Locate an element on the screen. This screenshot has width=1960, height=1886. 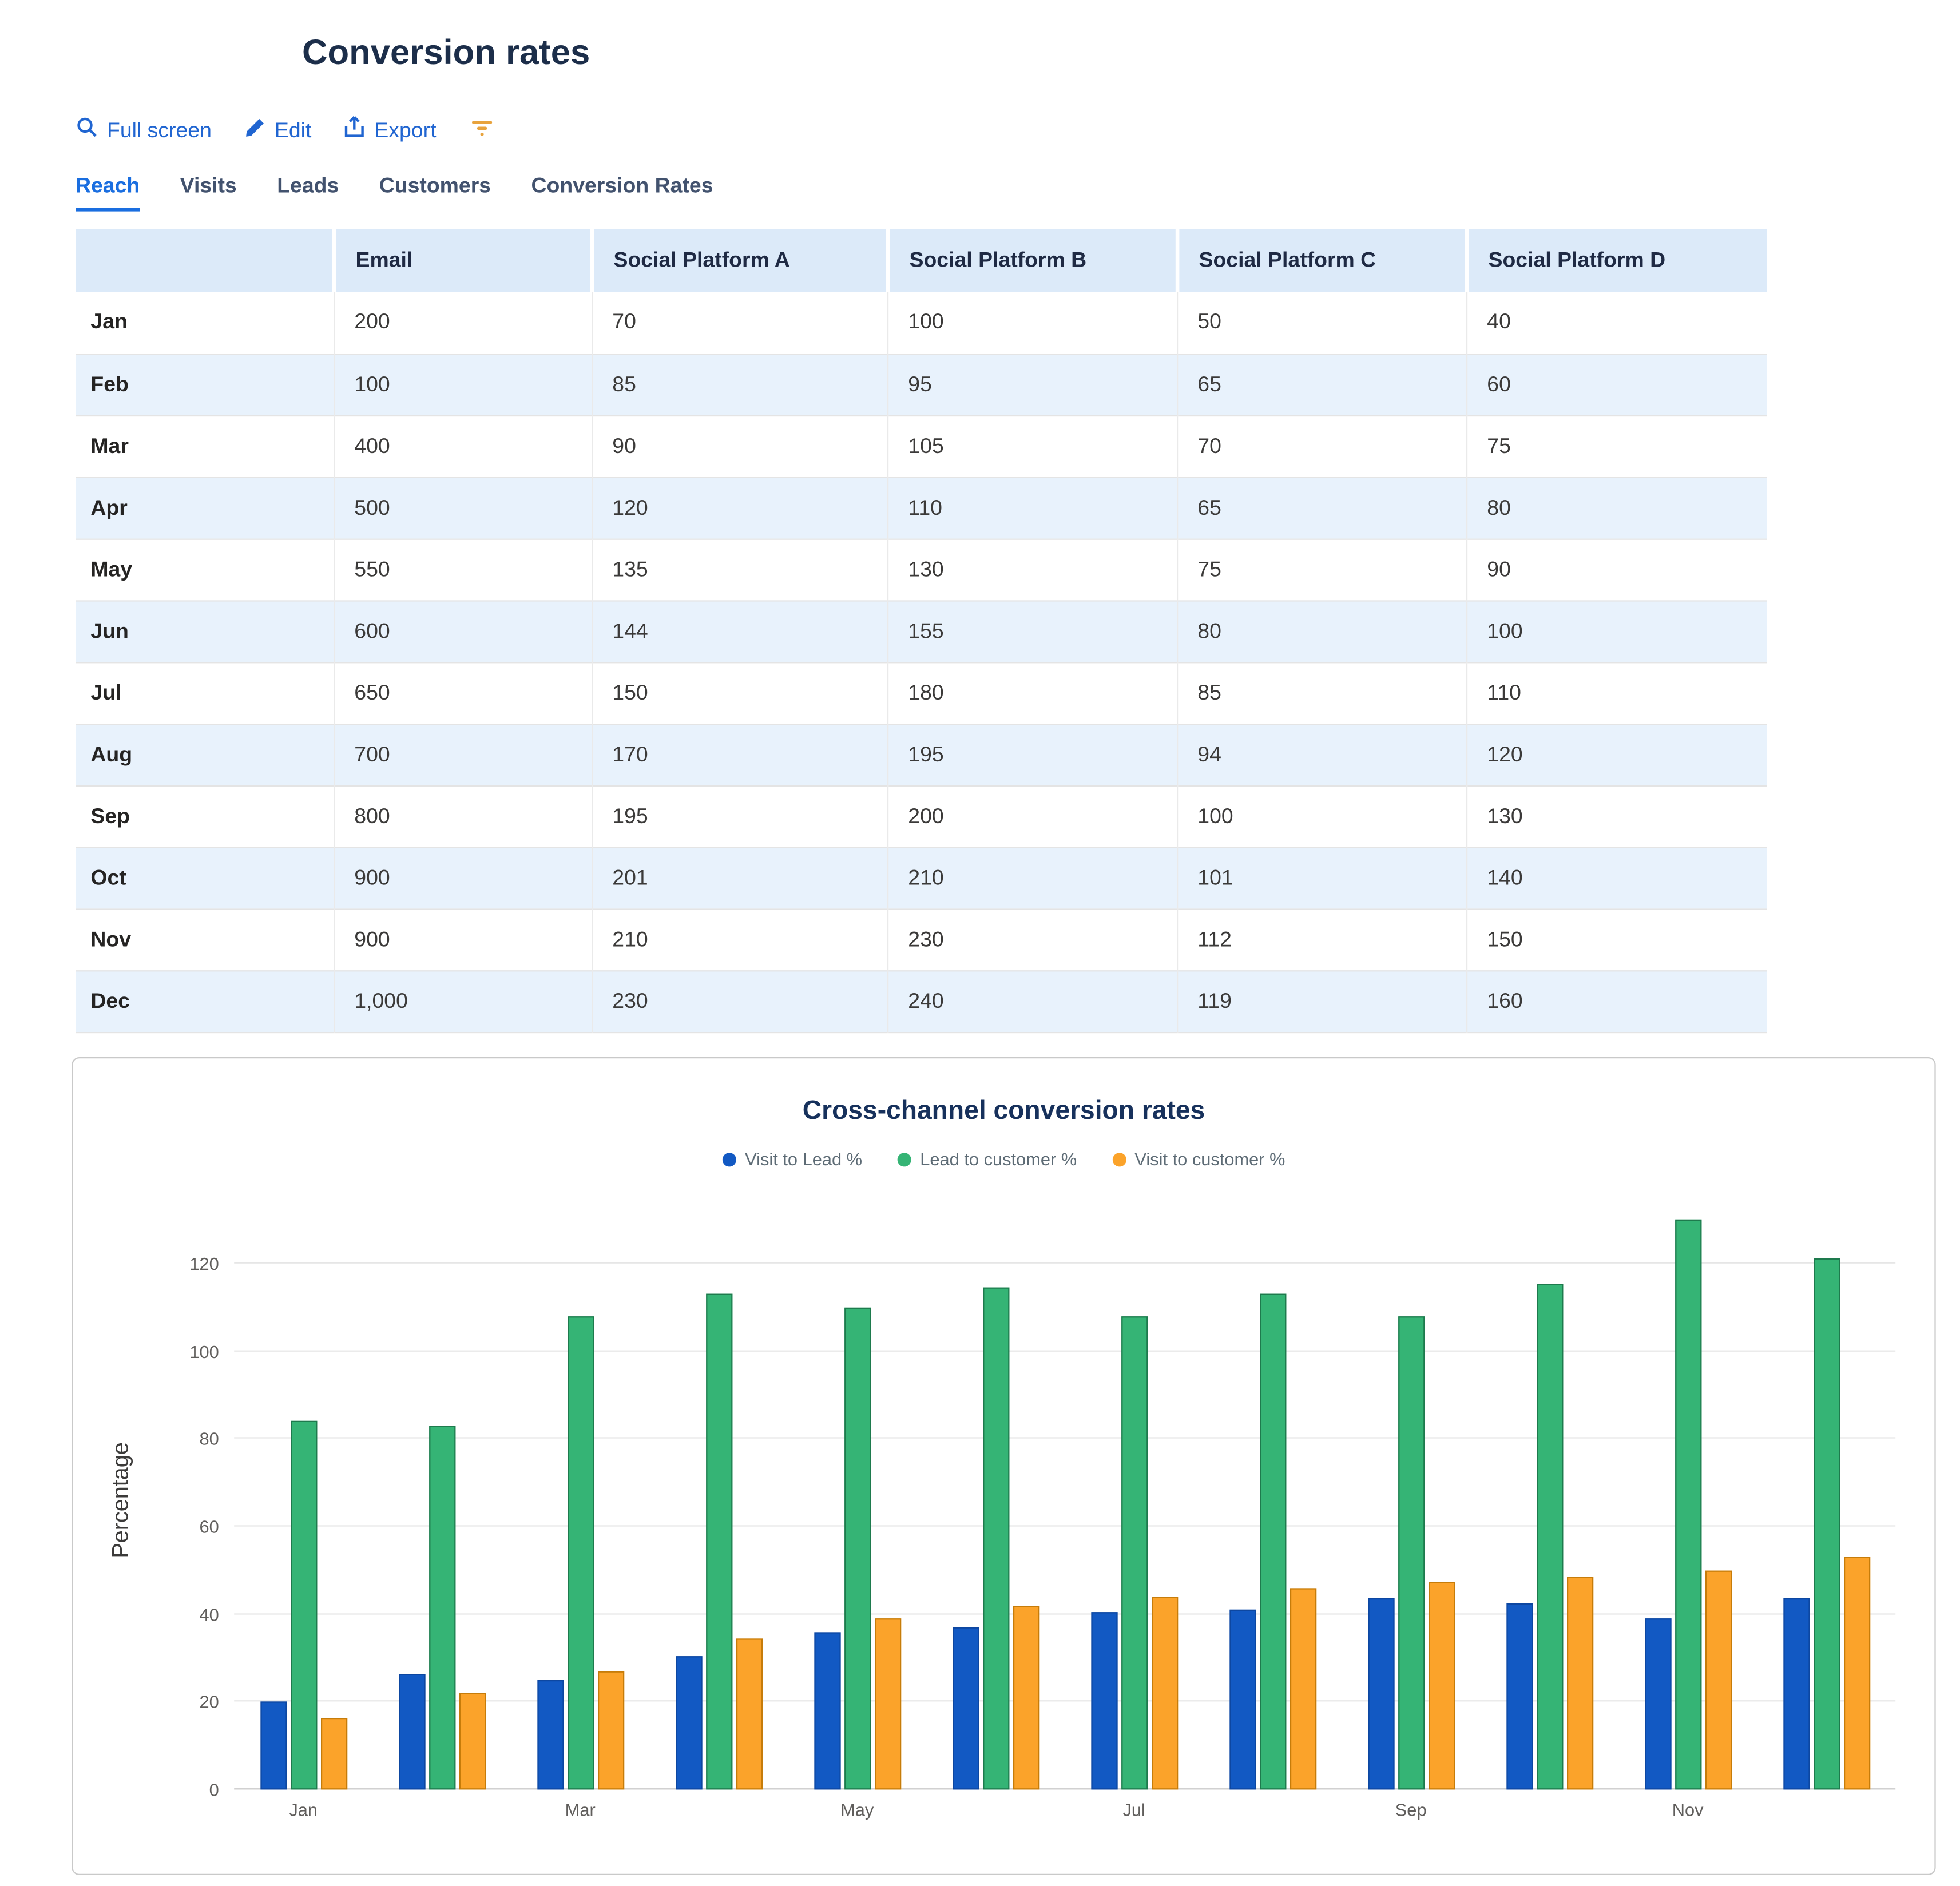
table-cell: 600 is located at coordinates (463, 631).